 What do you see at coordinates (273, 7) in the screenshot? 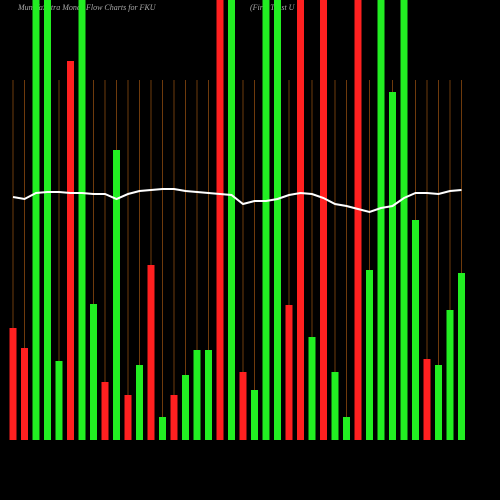
I see `chart-subtitle: (First Trust U` at bounding box center [273, 7].